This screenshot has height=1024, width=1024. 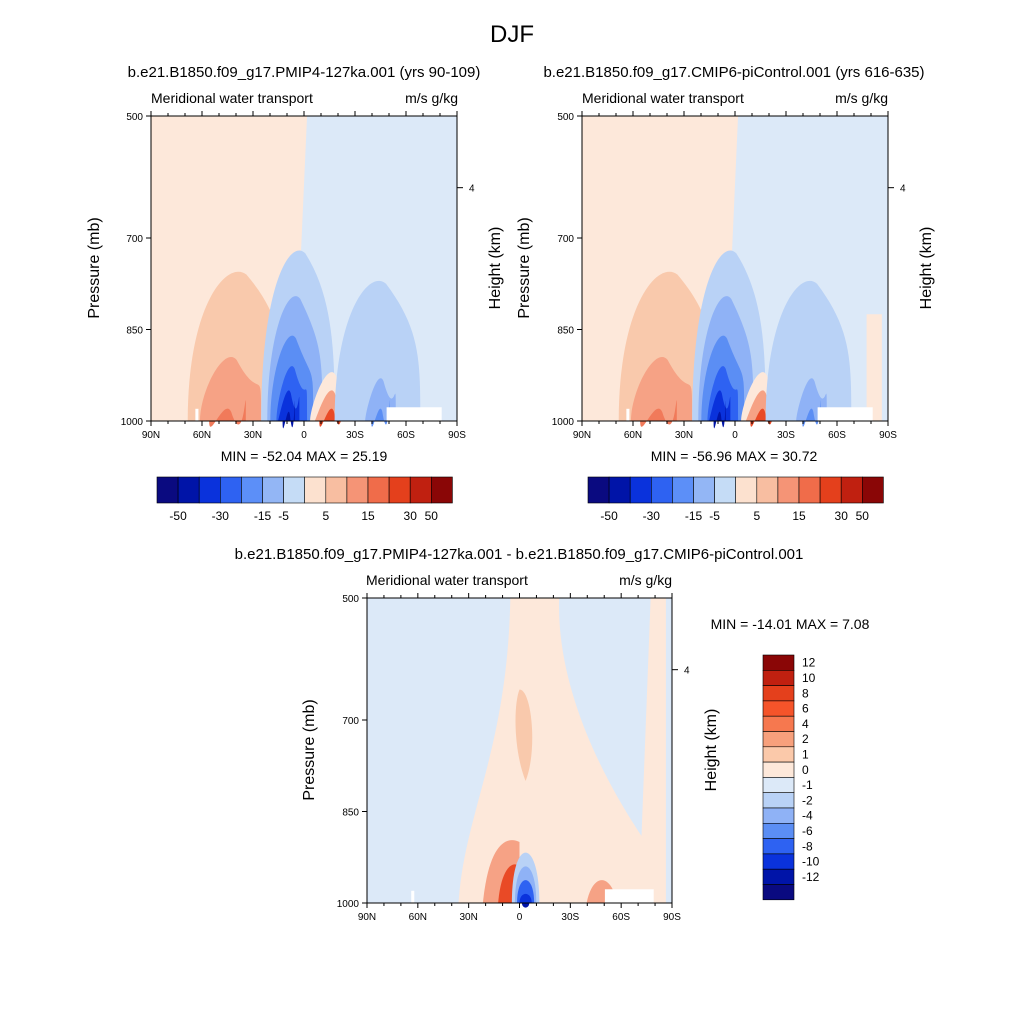 What do you see at coordinates (807, 831) in the screenshot?
I see `colorbar-label: -6` at bounding box center [807, 831].